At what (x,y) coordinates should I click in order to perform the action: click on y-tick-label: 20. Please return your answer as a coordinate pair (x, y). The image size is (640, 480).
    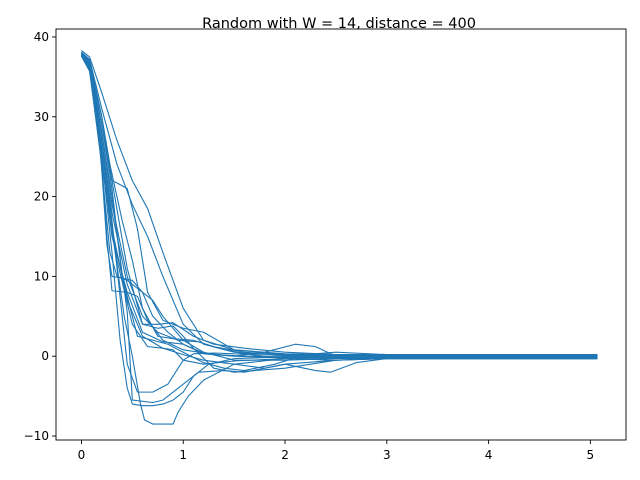
    Looking at the image, I should click on (41, 197).